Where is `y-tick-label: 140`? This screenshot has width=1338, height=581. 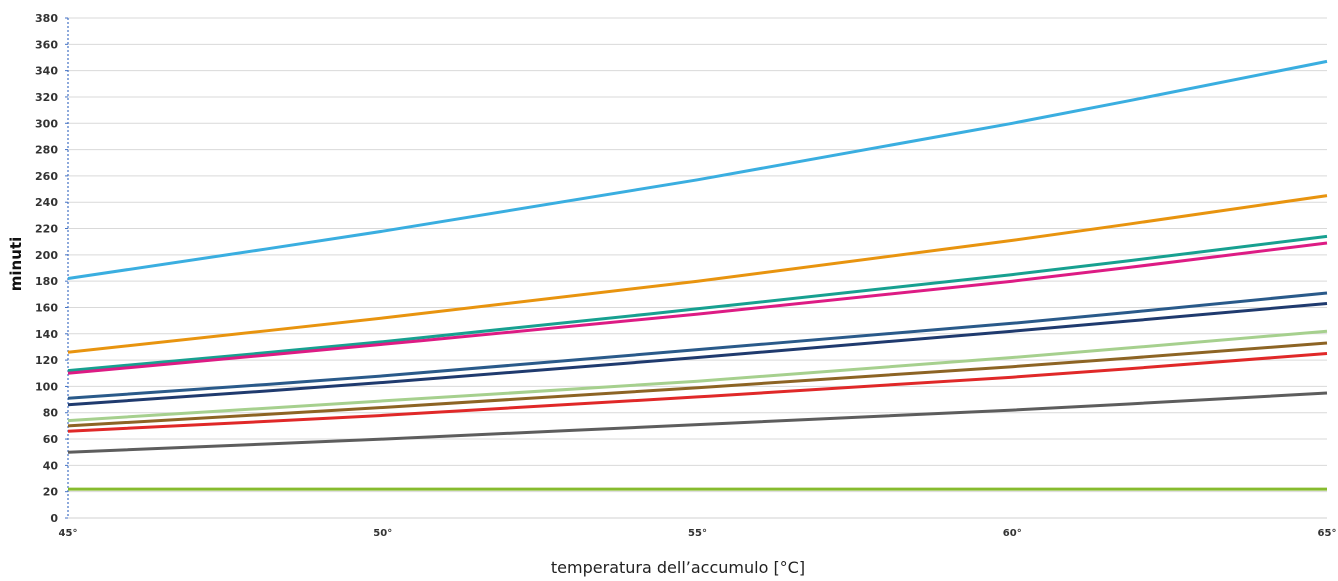
y-tick-label: 140 is located at coordinates (46, 334).